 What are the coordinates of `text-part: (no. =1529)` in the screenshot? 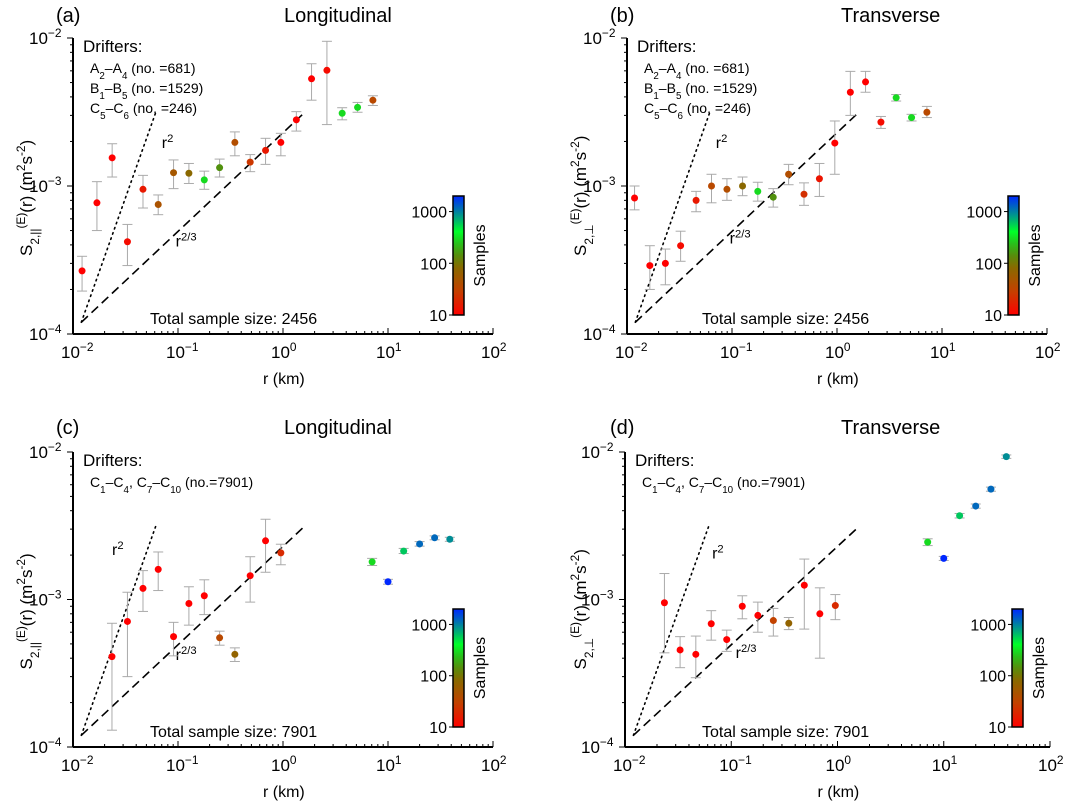 It's located at (165, 88).